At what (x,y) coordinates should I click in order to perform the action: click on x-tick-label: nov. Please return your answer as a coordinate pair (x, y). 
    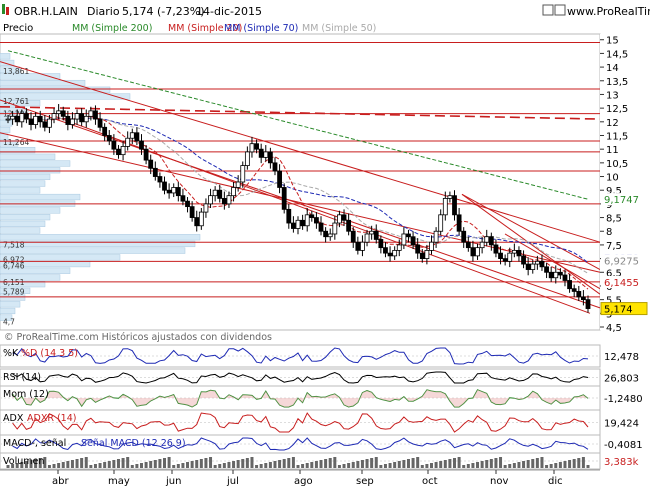
    Looking at the image, I should click on (499, 481).